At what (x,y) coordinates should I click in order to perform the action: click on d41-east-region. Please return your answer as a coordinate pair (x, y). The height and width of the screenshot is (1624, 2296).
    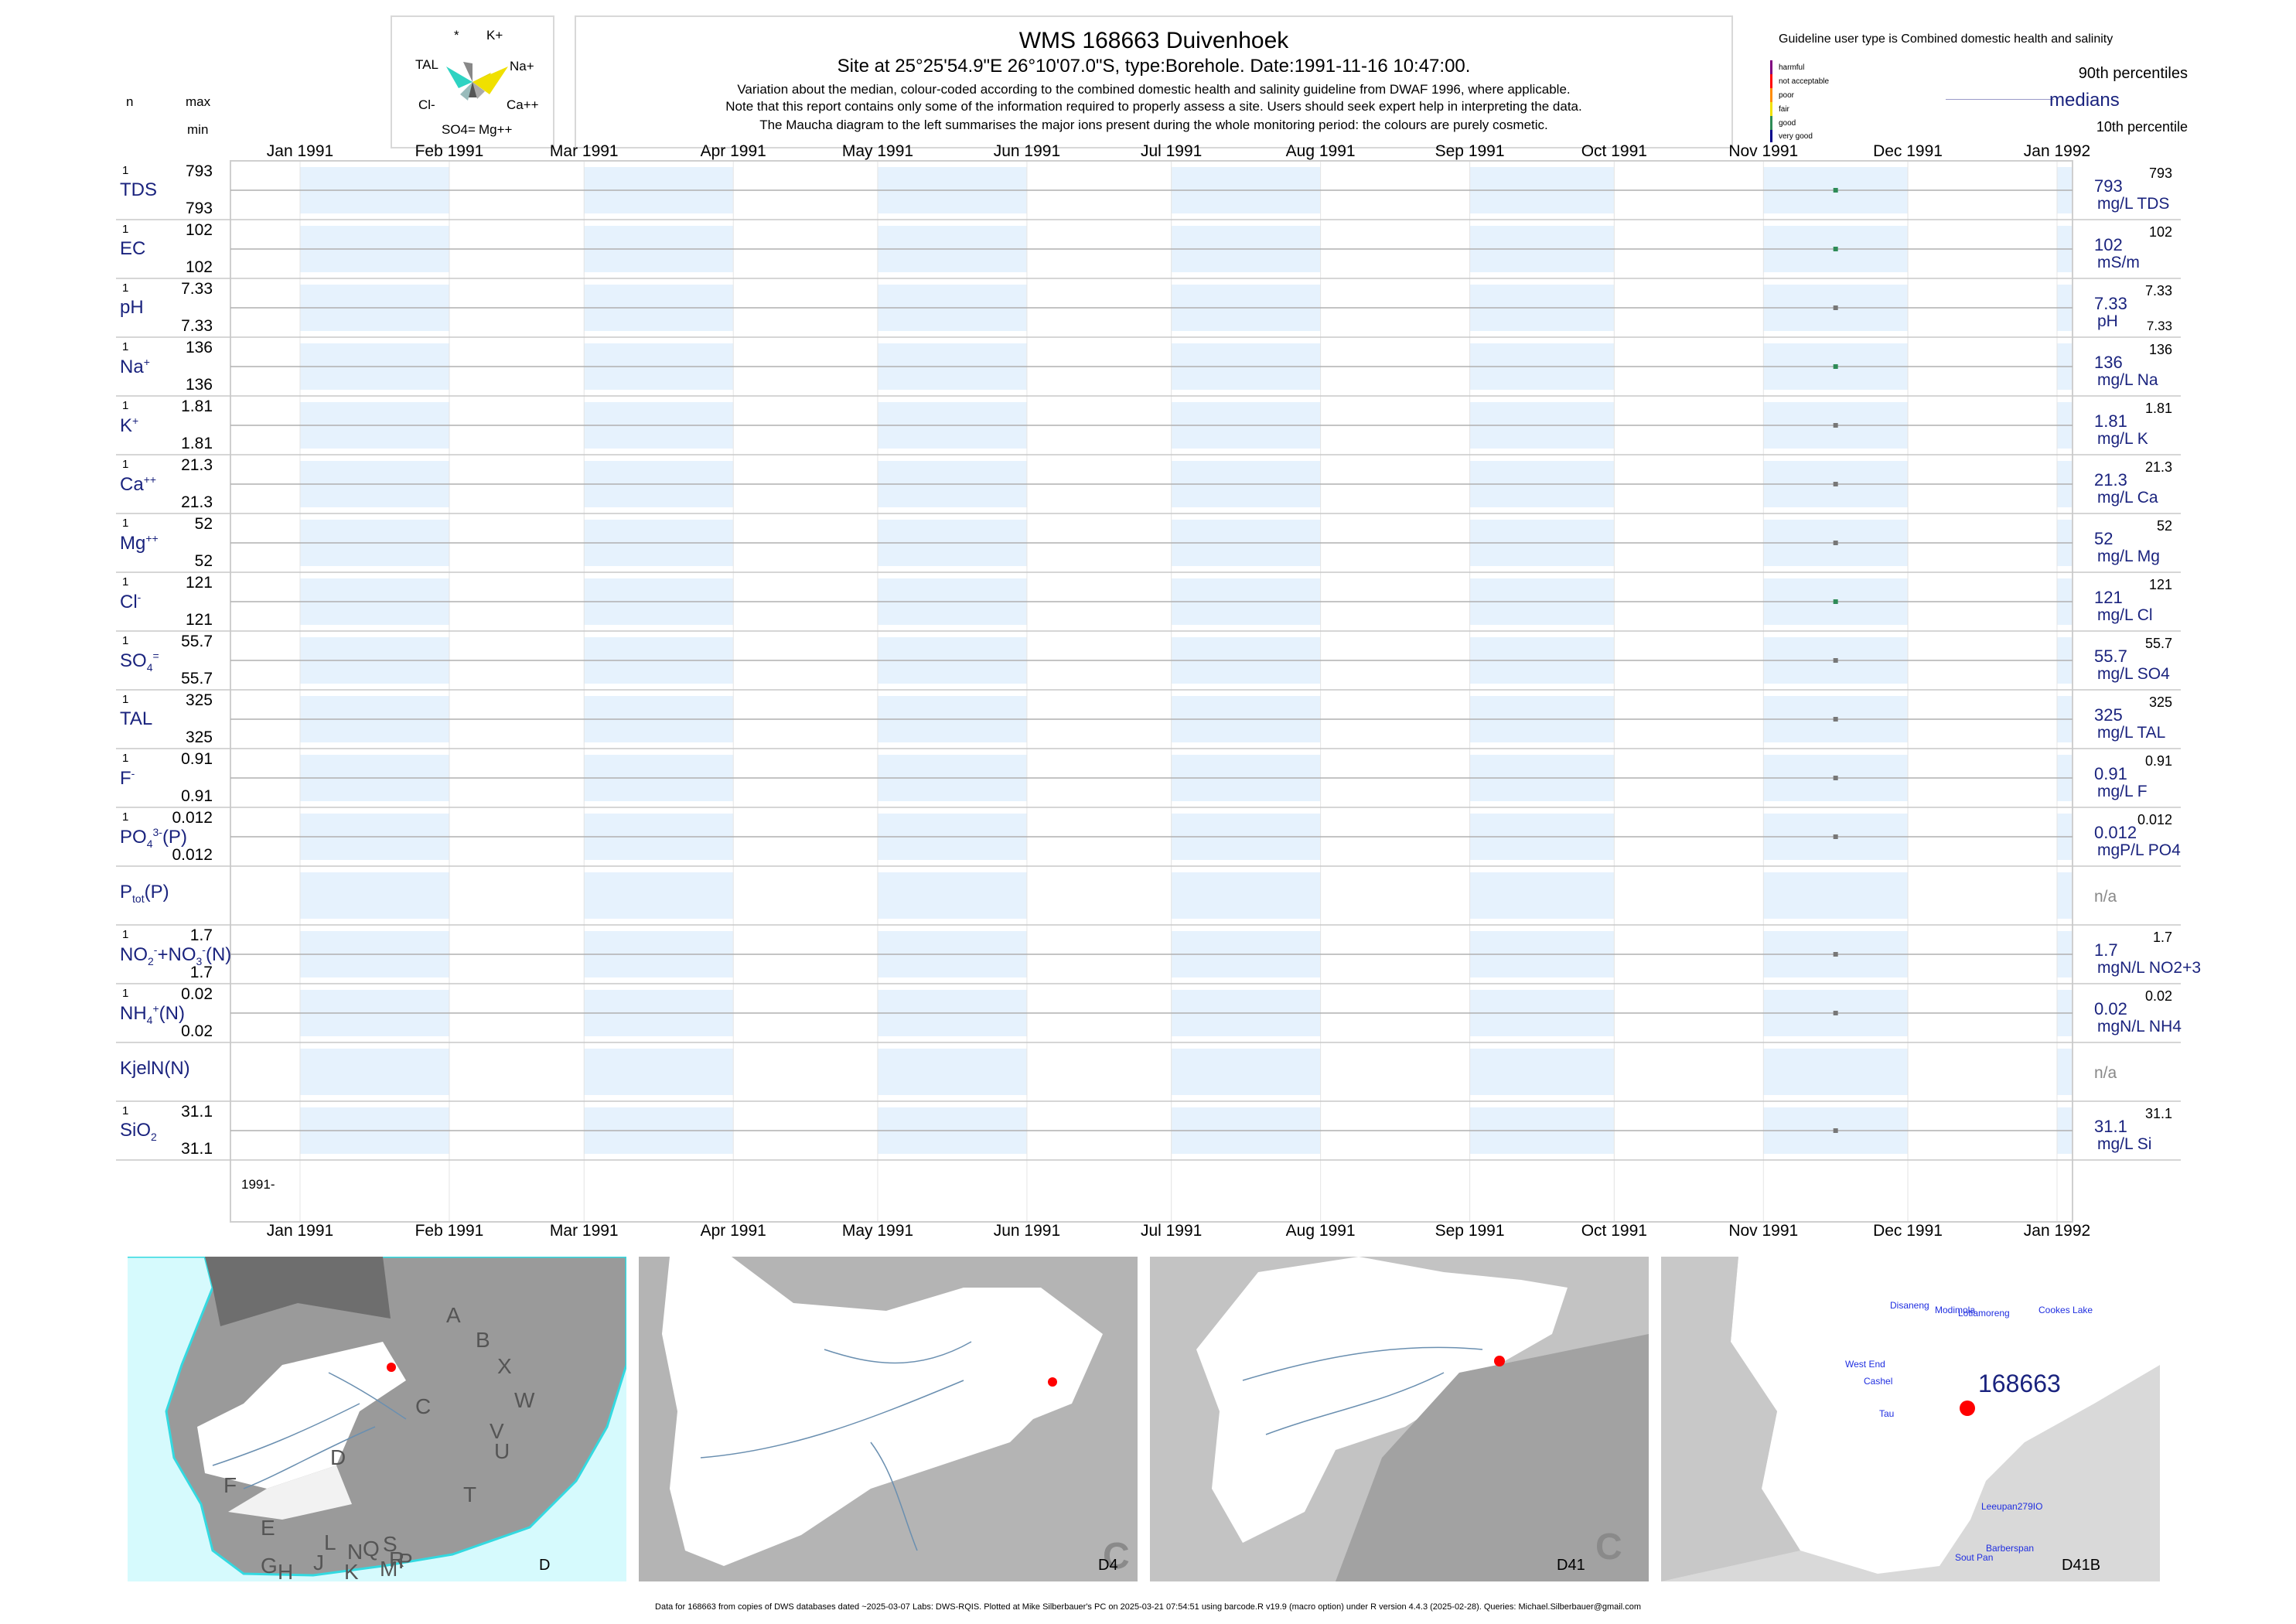
    Looking at the image, I should click on (1492, 1457).